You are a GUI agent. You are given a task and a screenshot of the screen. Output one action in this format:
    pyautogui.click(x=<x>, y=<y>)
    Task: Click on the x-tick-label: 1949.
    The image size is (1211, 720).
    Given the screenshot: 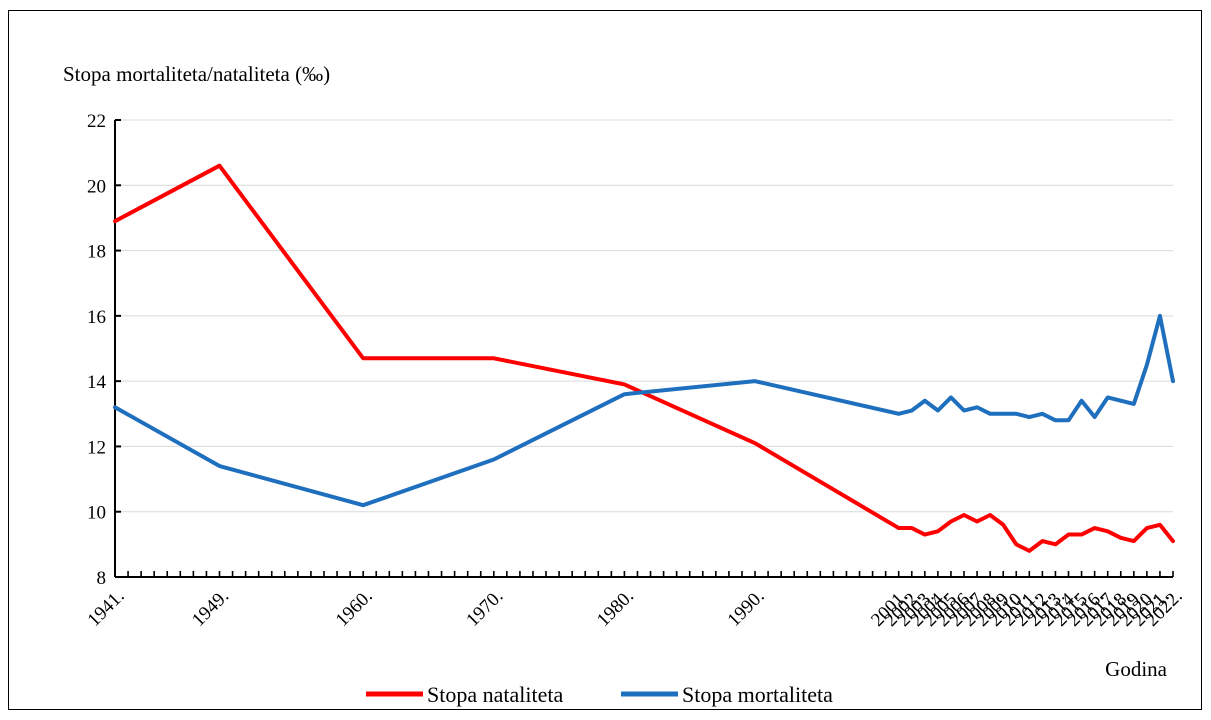 What is the action you would take?
    pyautogui.click(x=210, y=608)
    